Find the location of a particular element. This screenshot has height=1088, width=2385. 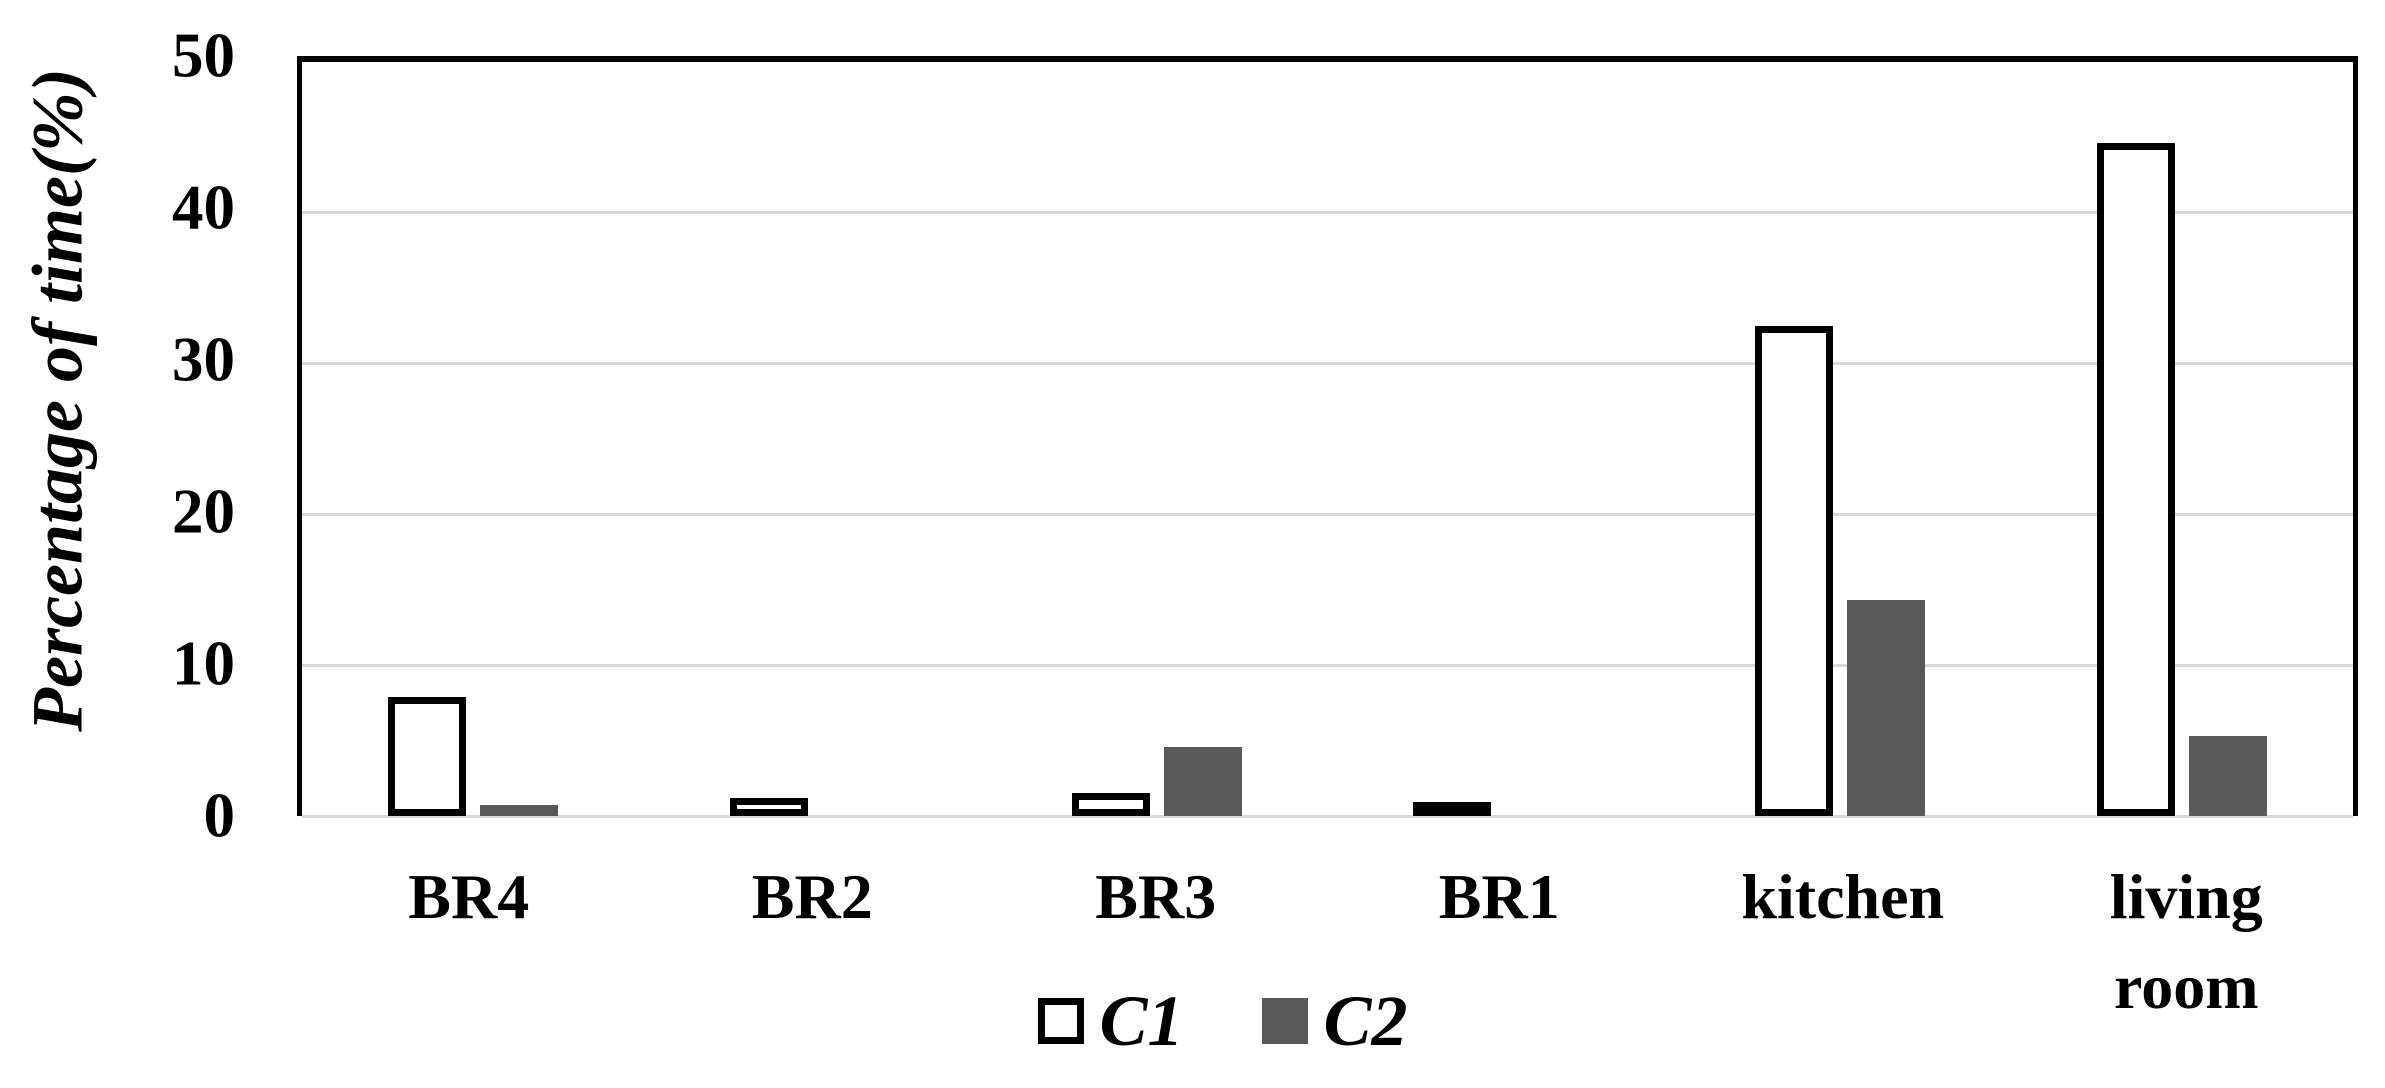

bar-c1-living-room is located at coordinates (2136, 479).